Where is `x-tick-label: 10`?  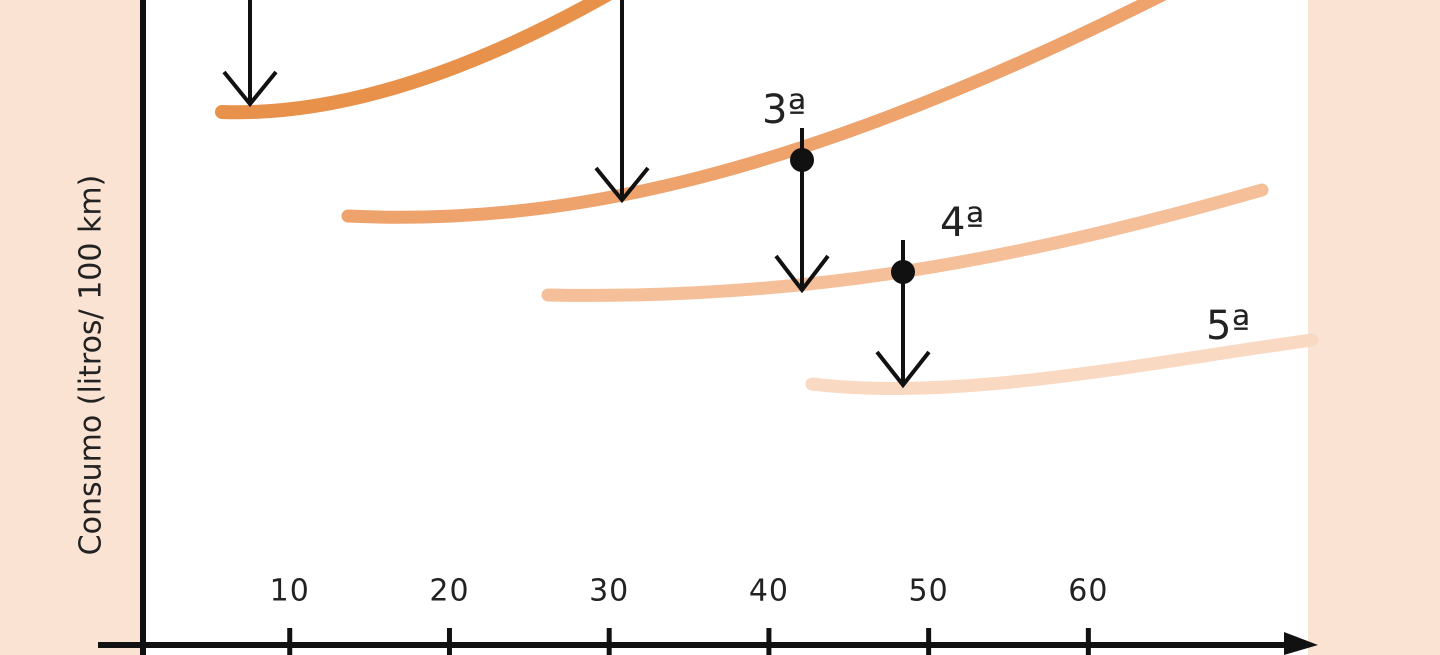
x-tick-label: 10 is located at coordinates (290, 591).